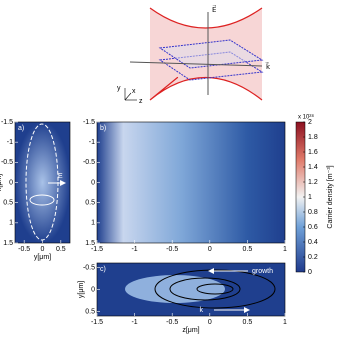  Describe the element at coordinates (103, 128) in the screenshot. I see `panel-label: b)` at that location.